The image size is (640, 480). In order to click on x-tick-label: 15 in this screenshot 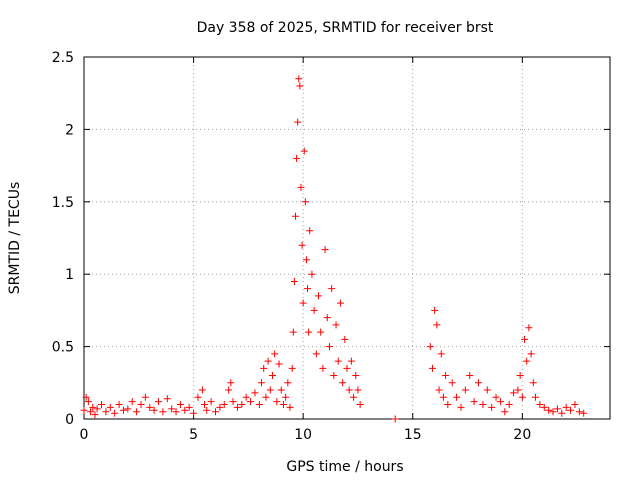, I will do `click(413, 435)`.